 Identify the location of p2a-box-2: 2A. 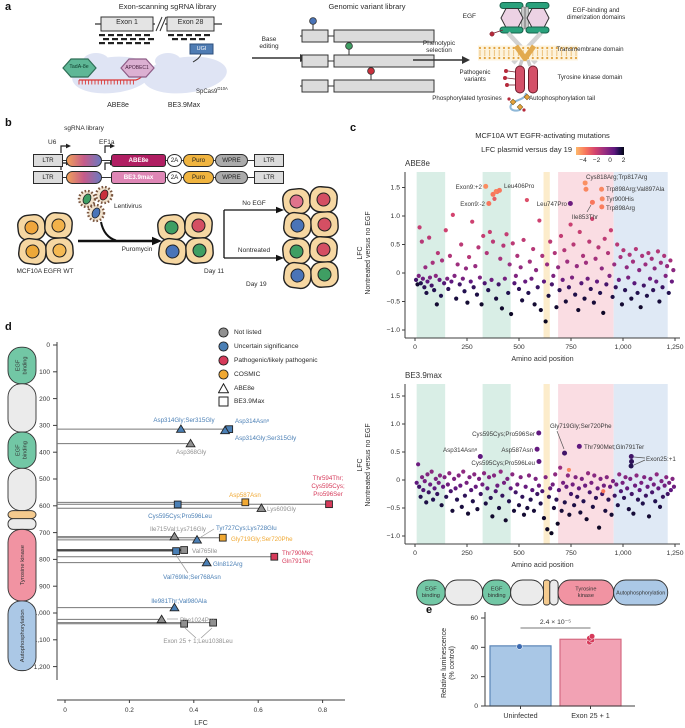
(174, 177).